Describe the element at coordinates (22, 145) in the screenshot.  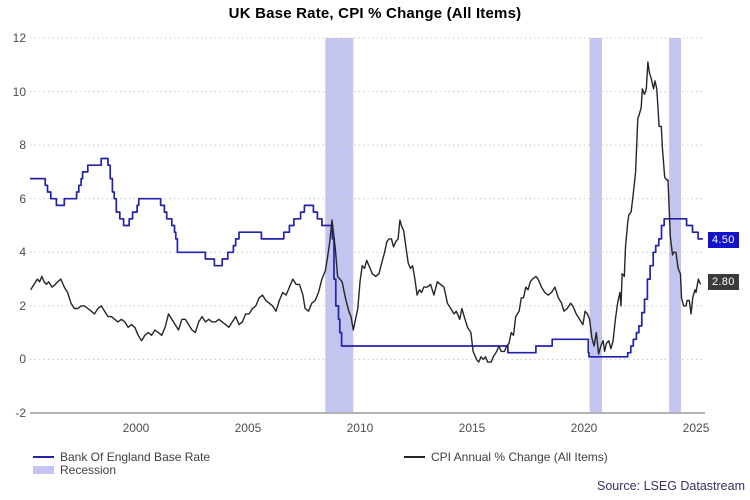
I see `y-axis-tick-label: 8` at that location.